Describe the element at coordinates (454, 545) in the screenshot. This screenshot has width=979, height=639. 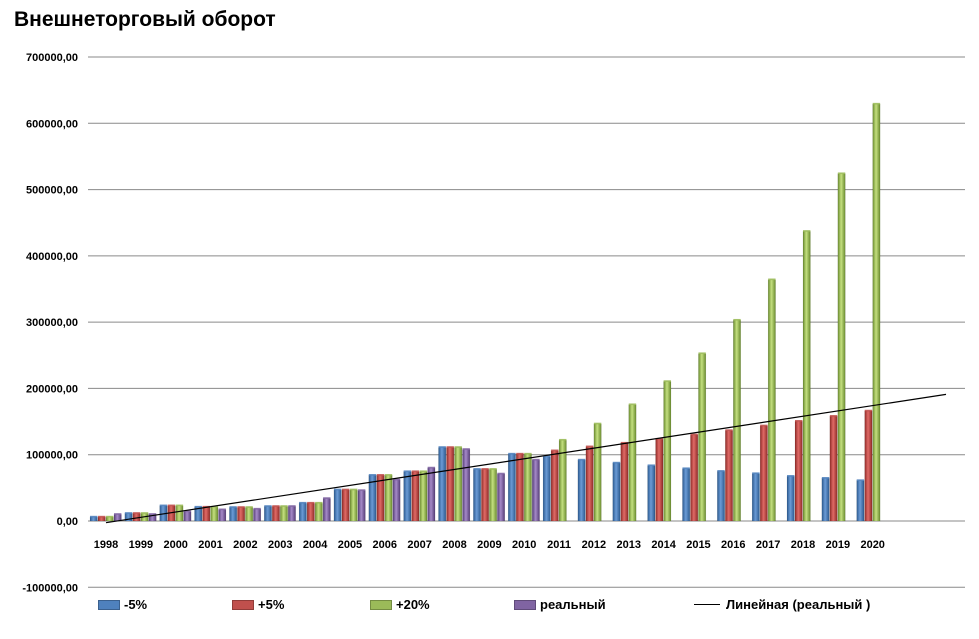
I see `x-tick-label: 2008` at that location.